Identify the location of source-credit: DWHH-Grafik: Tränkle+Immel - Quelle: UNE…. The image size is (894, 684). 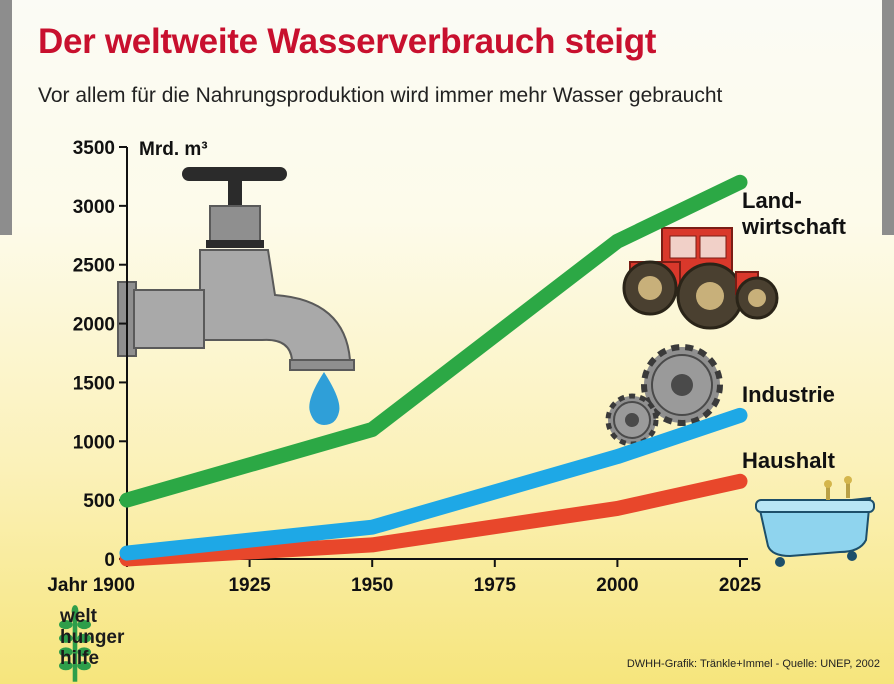
(753, 664).